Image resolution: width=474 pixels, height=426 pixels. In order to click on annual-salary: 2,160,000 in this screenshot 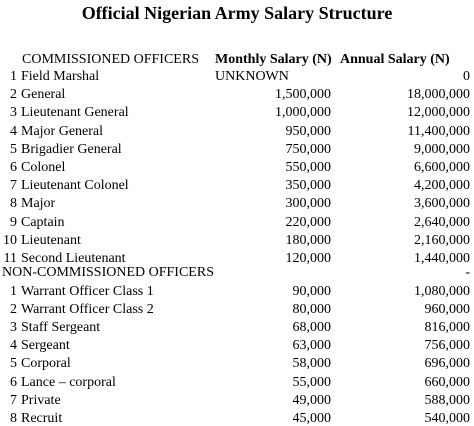, I will do `click(442, 240)`.